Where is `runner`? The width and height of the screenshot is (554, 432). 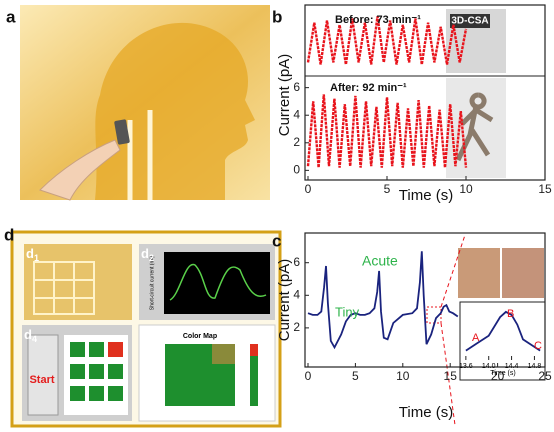 runner is located at coordinates (474, 127).